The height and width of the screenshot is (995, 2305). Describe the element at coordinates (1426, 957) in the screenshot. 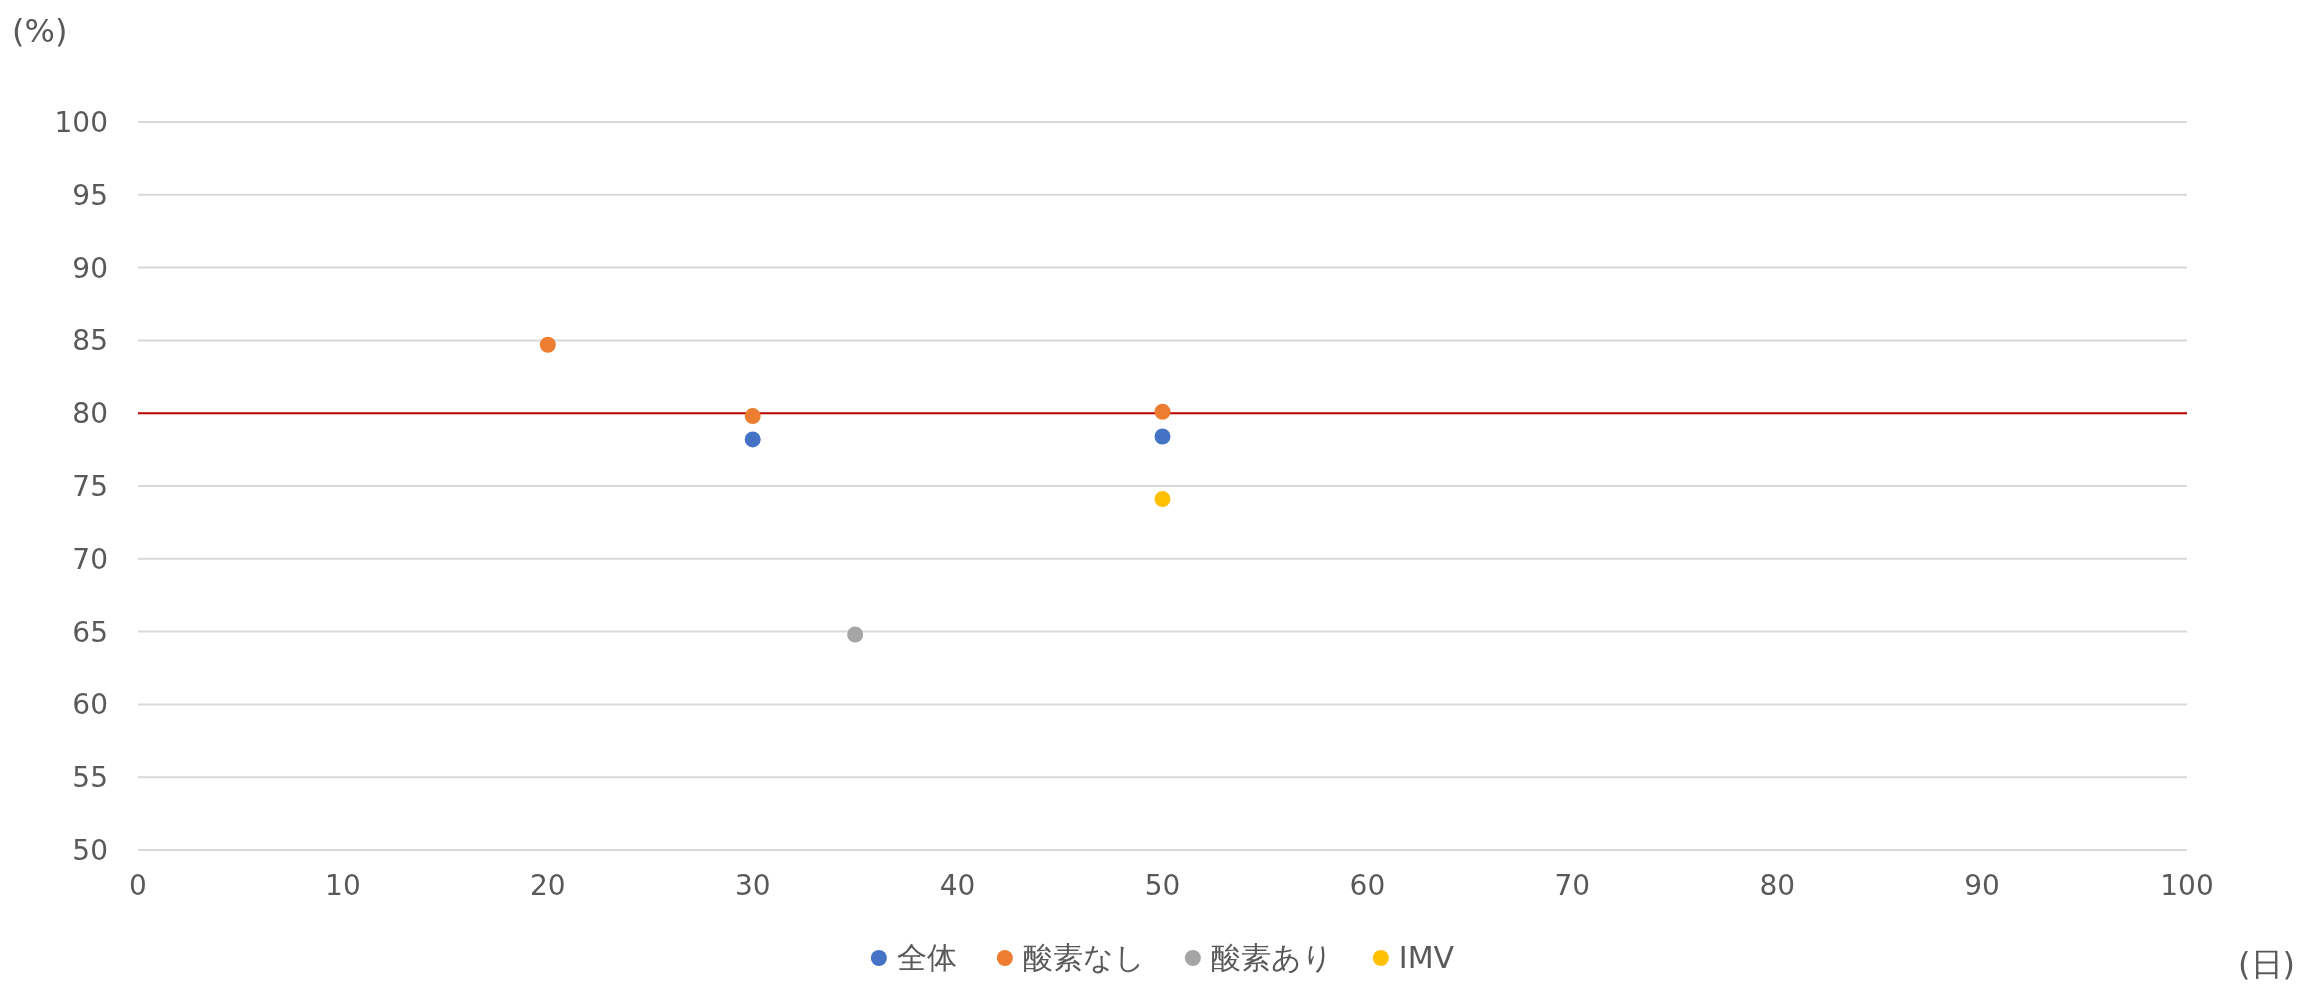

I see `legend-label: IMV` at that location.